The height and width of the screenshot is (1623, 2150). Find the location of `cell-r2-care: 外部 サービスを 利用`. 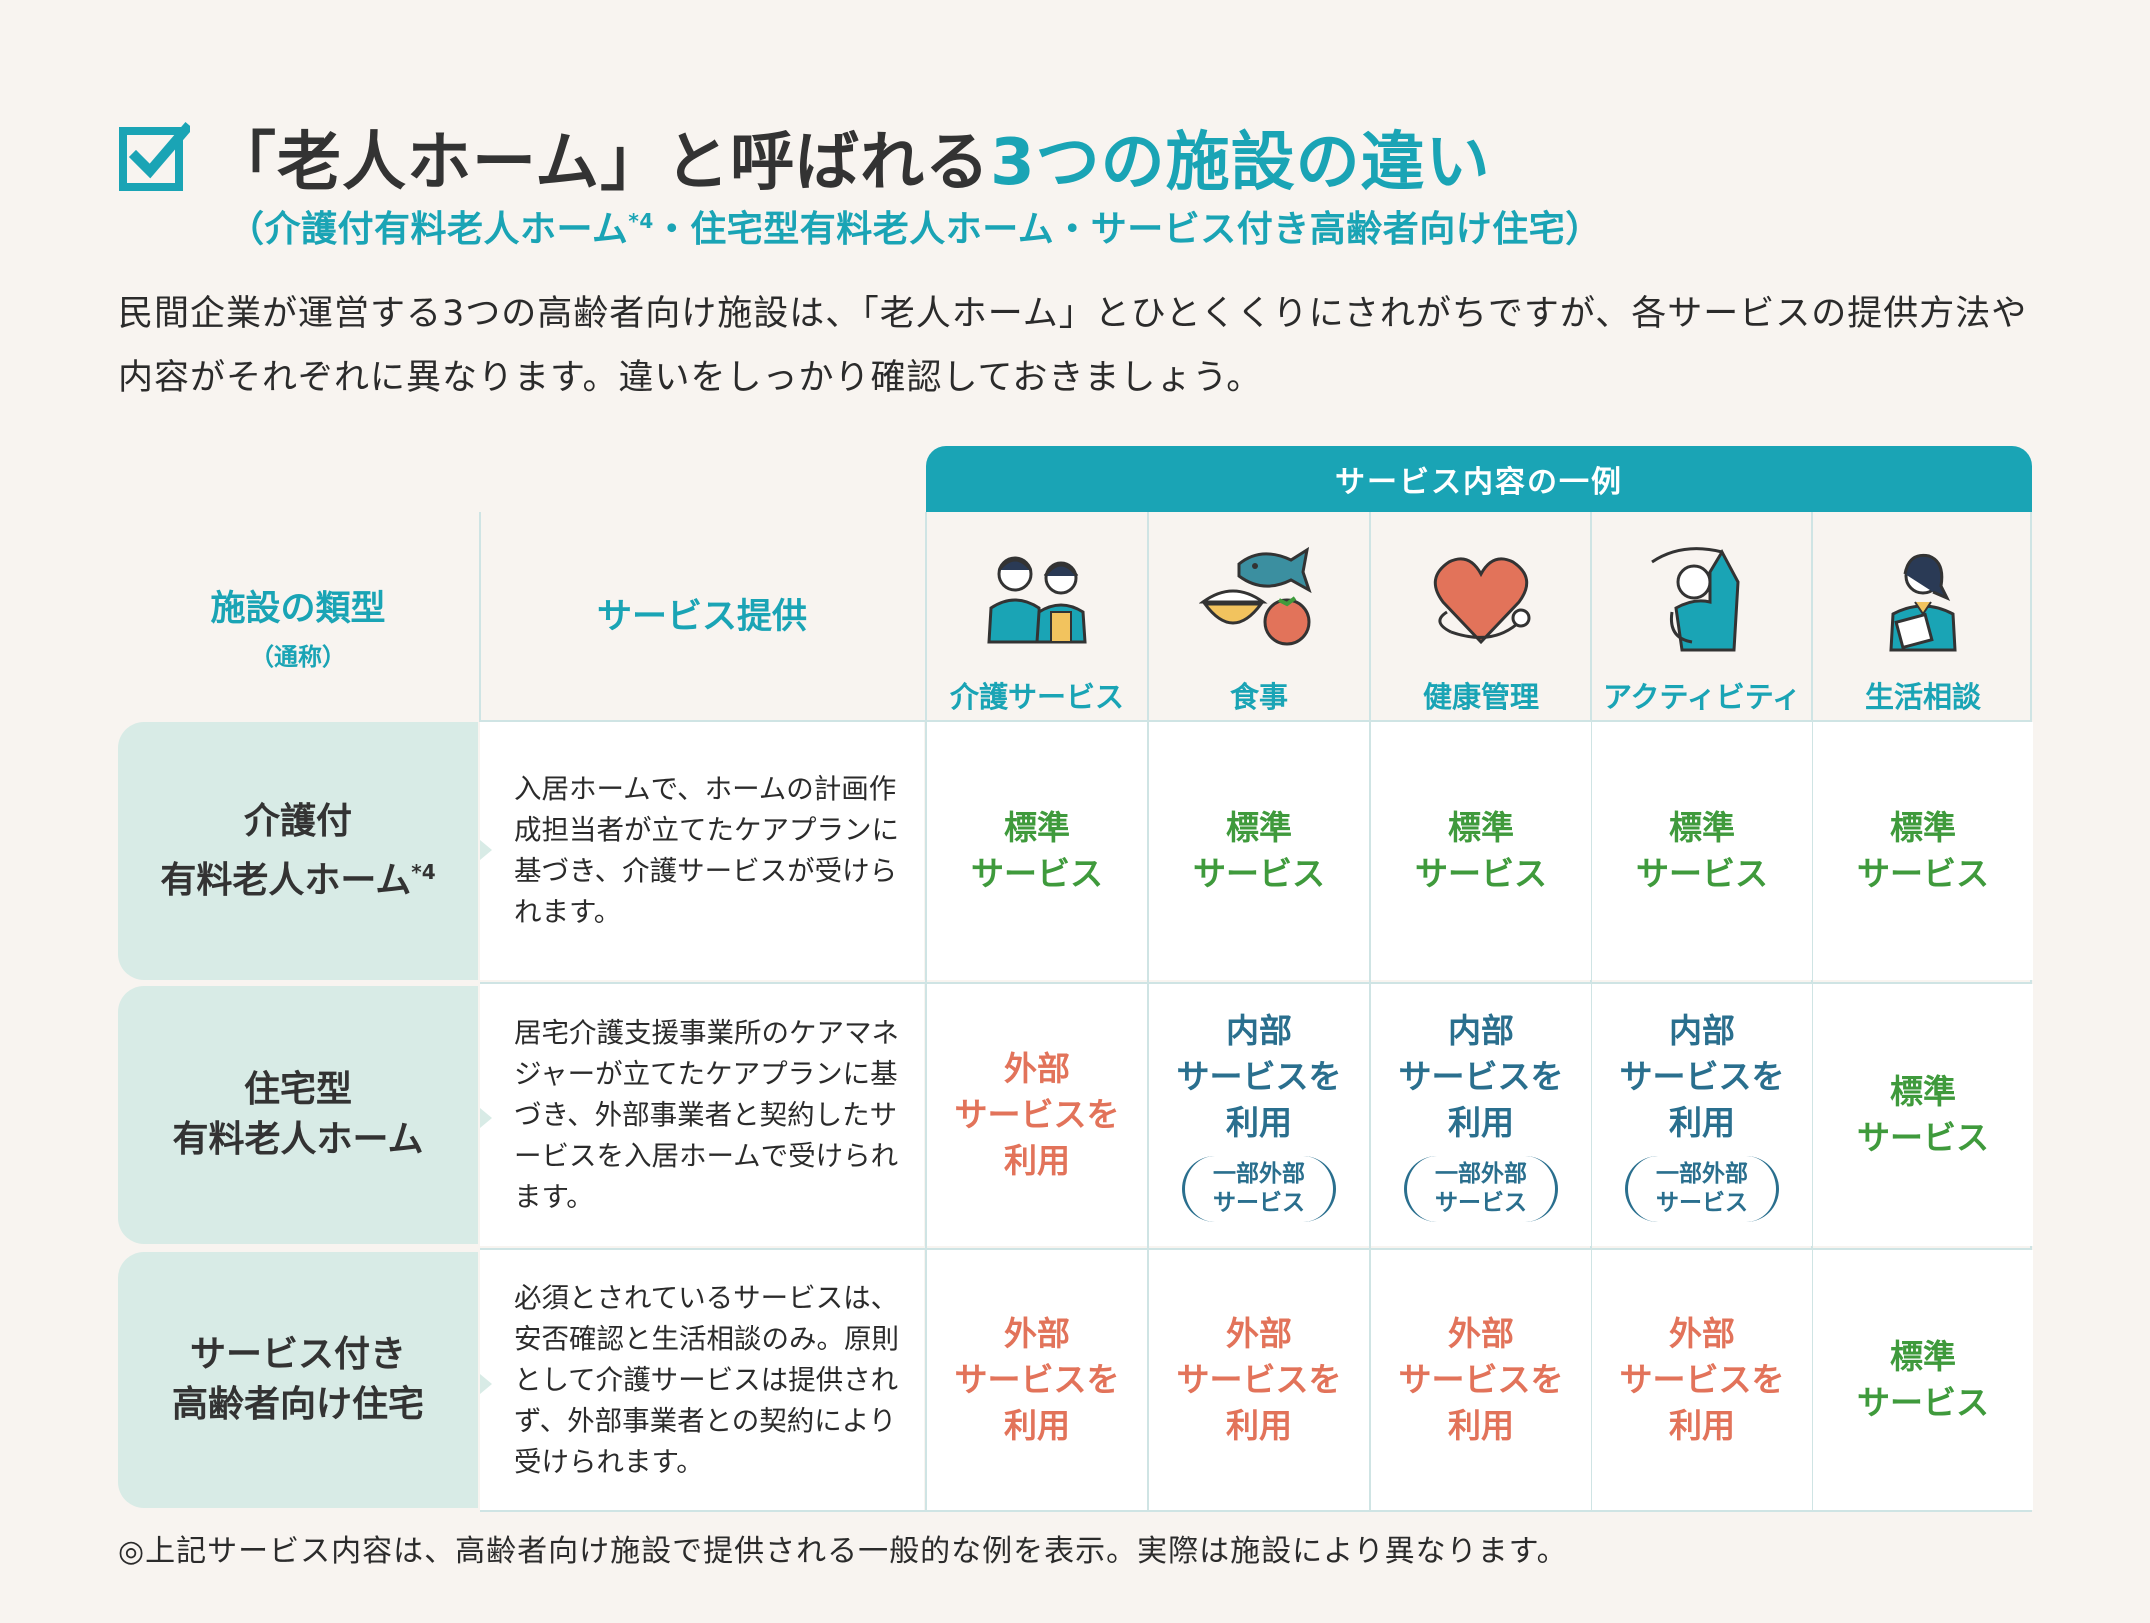

cell-r2-care: 外部 サービスを 利用 is located at coordinates (1037, 1115).